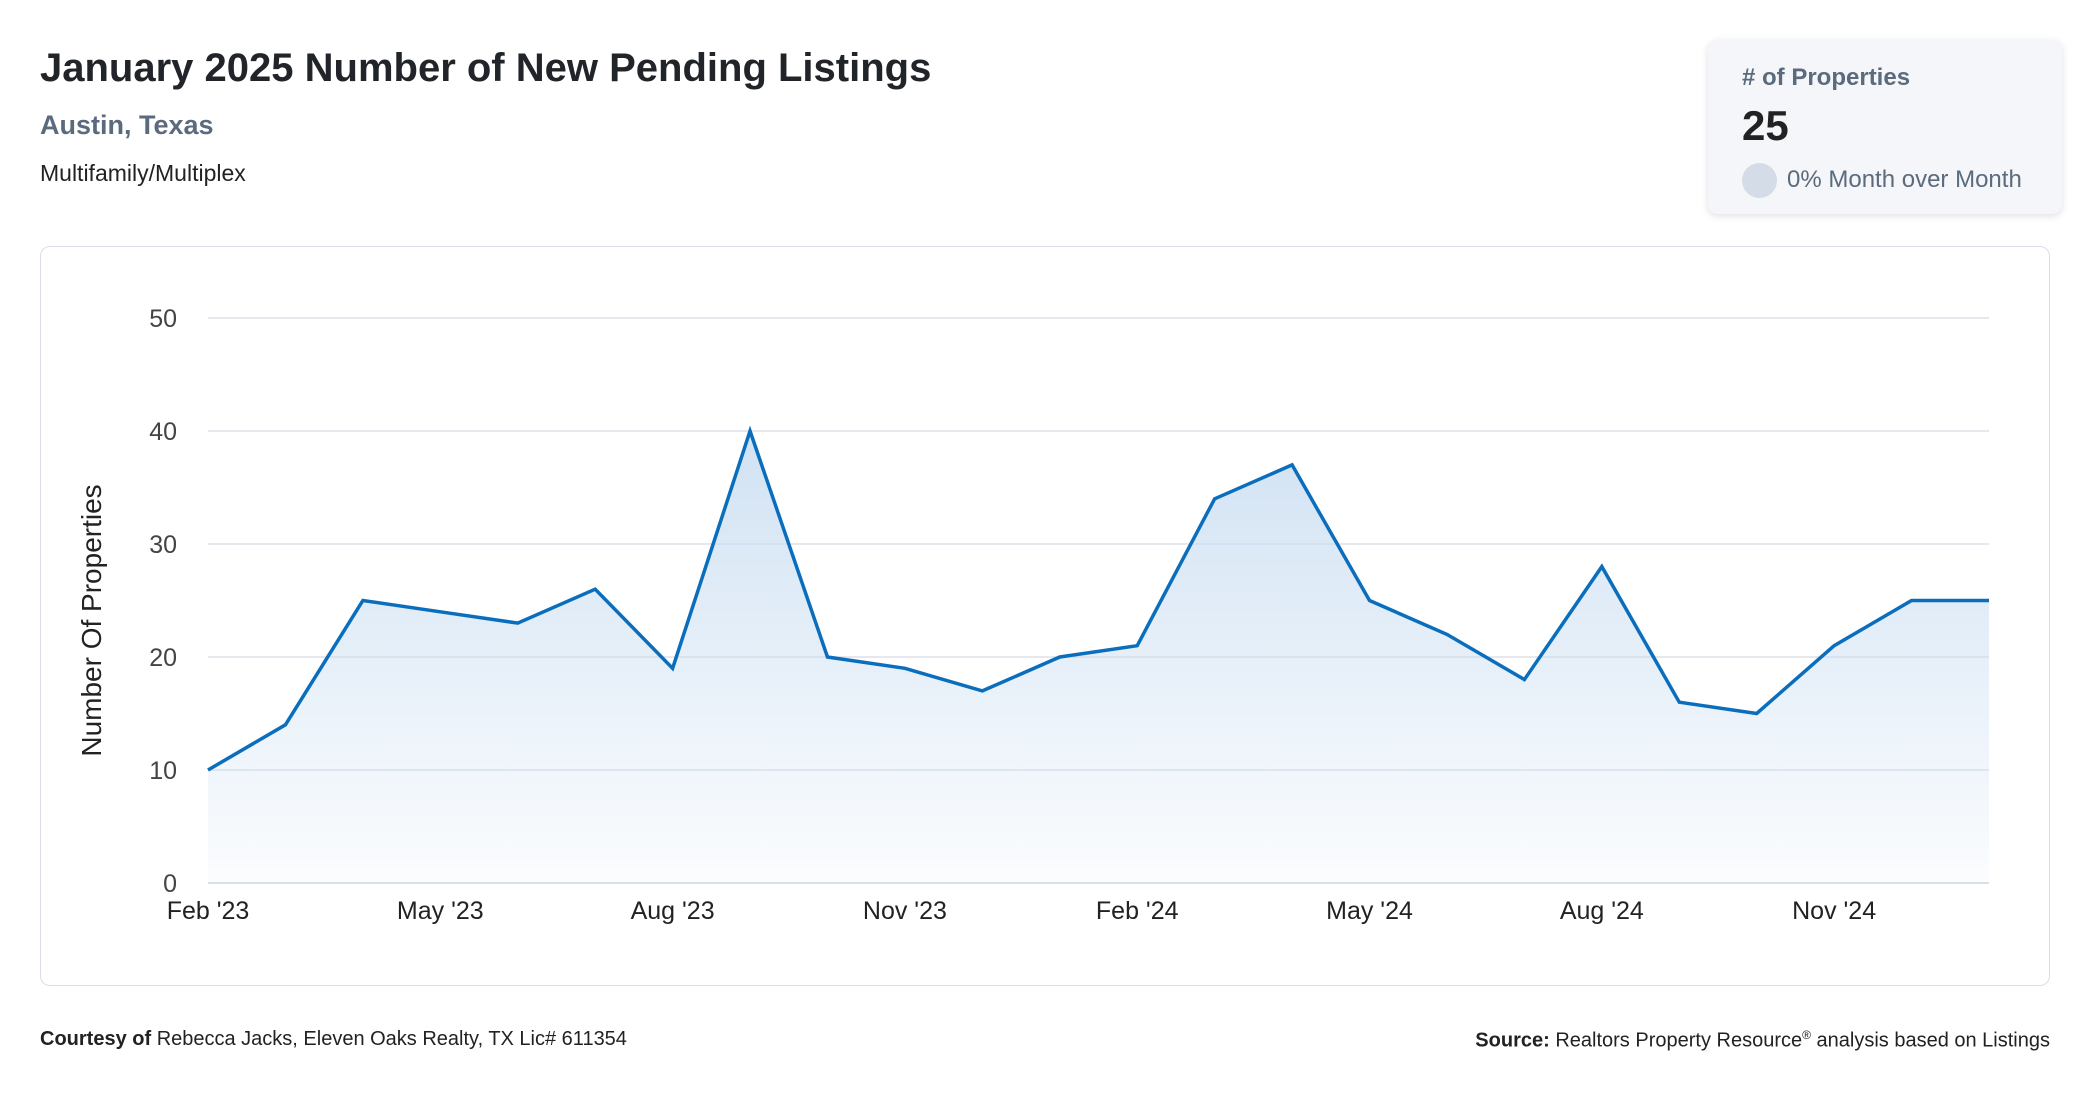 The height and width of the screenshot is (1100, 2096). I want to click on y-axis-ticks: 0 10 20 30 40 50, so click(163, 601).